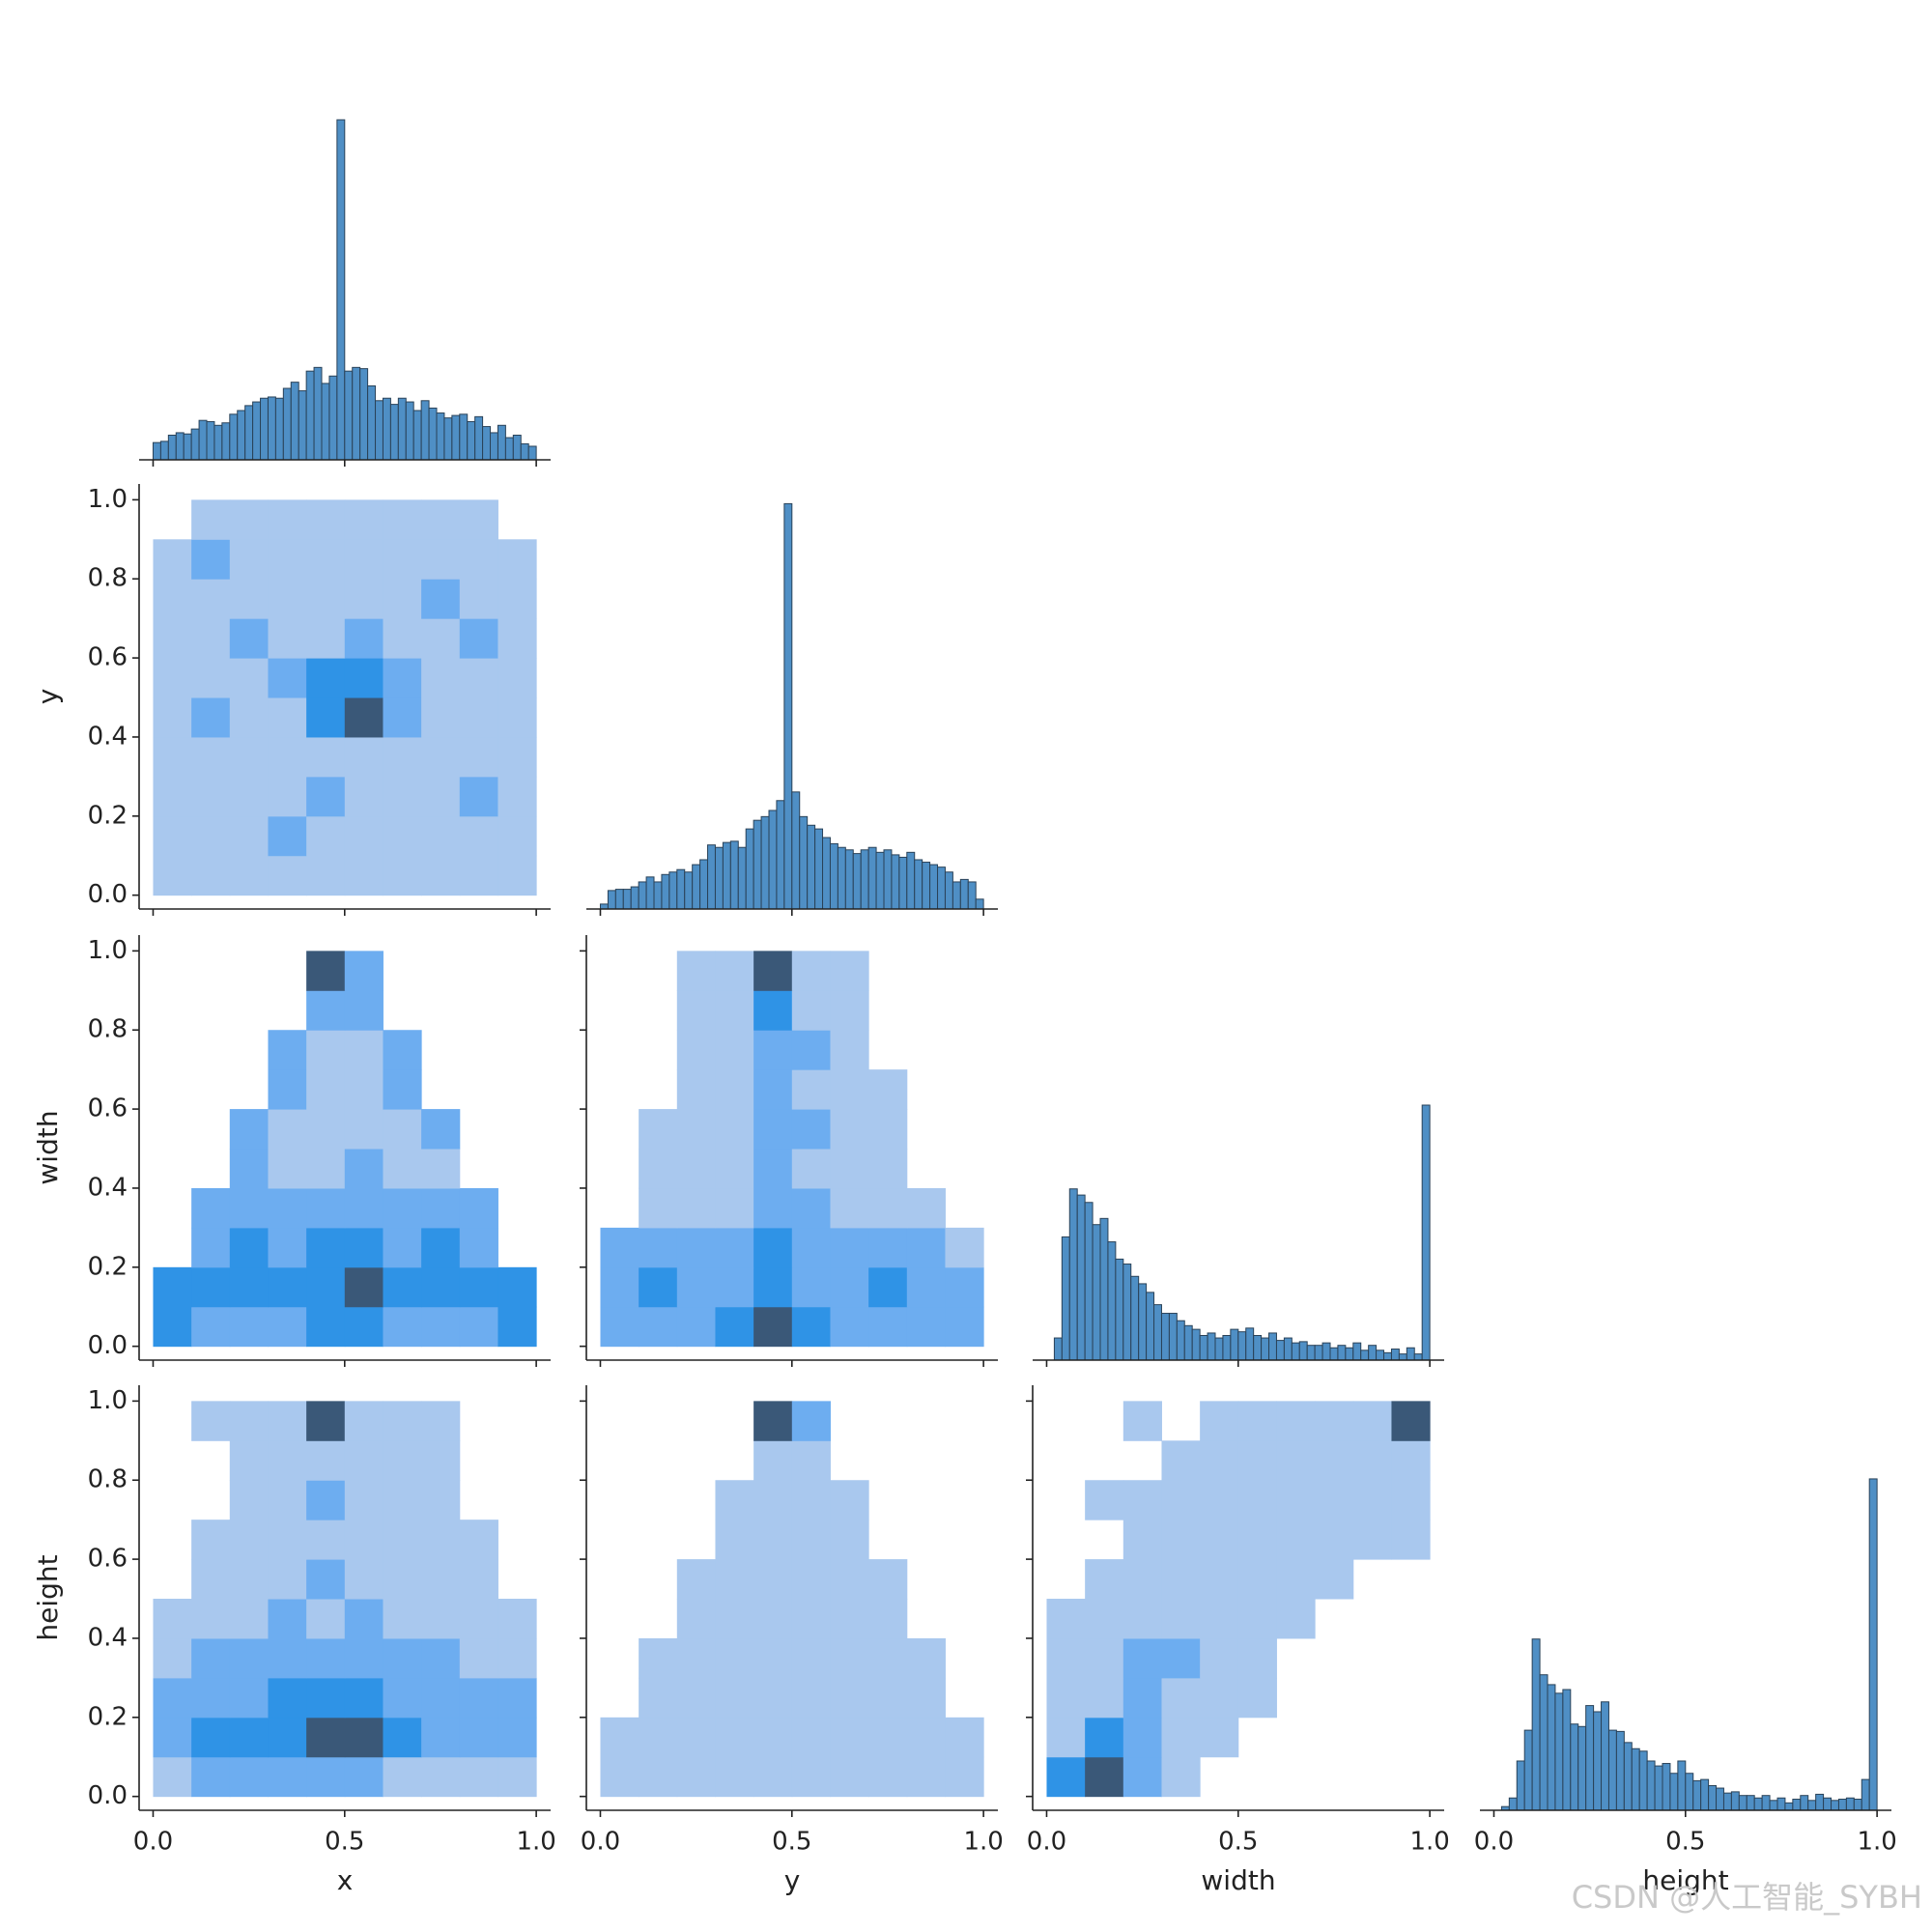 The height and width of the screenshot is (1932, 1932). What do you see at coordinates (108, 950) in the screenshot?
I see `y-tick-label: 1.0` at bounding box center [108, 950].